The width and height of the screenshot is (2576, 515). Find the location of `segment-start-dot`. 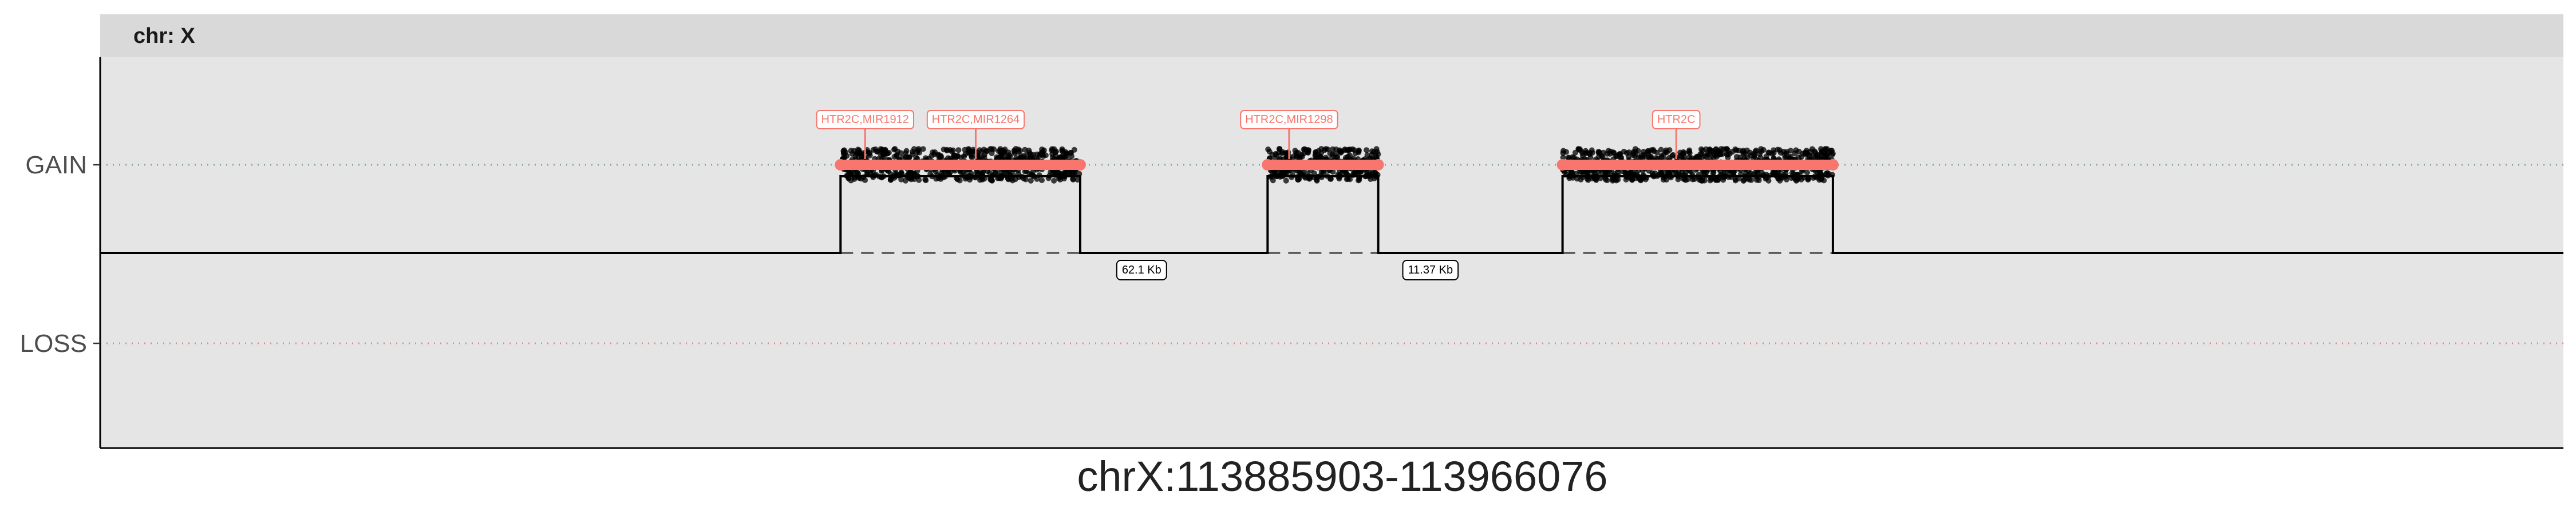

segment-start-dot is located at coordinates (841, 165).